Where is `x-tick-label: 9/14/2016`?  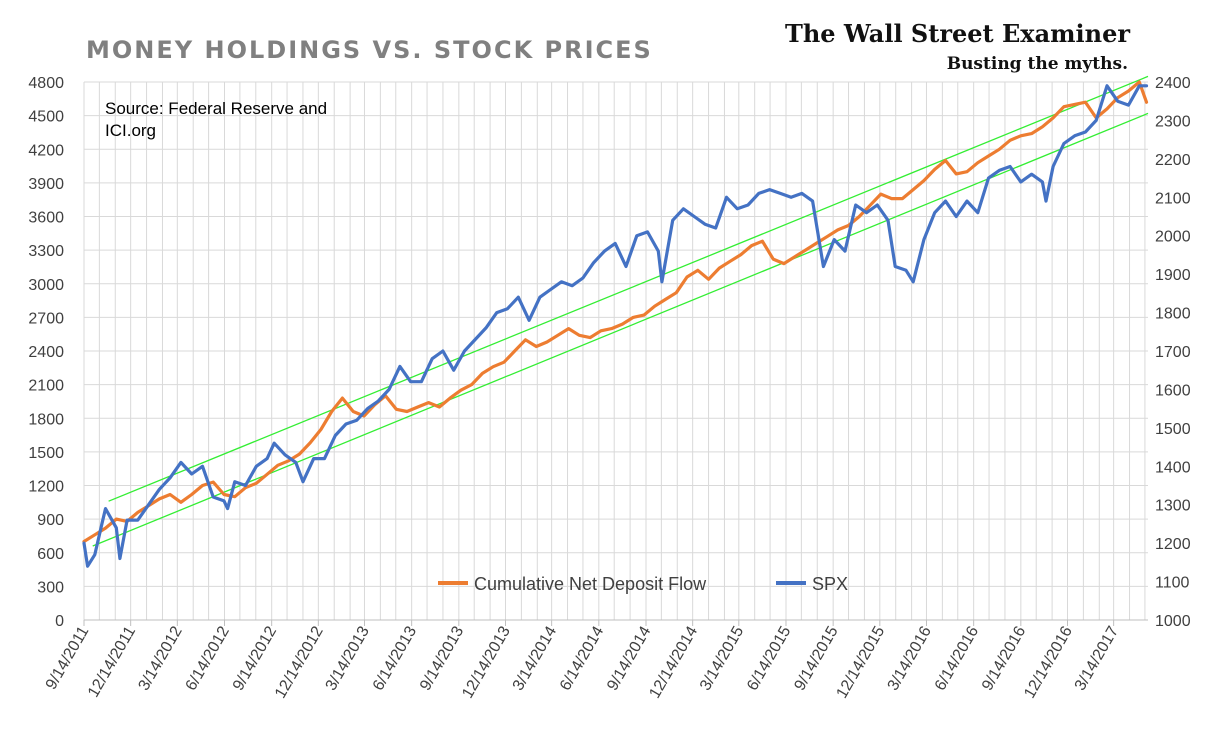 x-tick-label: 9/14/2016 is located at coordinates (1004, 658).